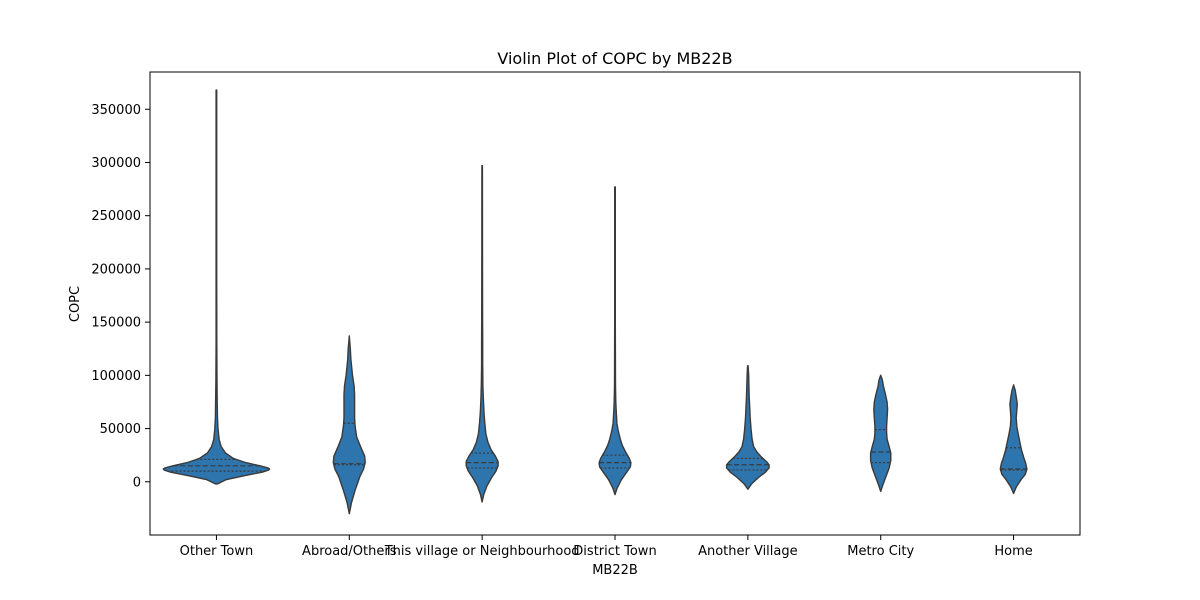  I want to click on x-tick-label: Metro City, so click(880, 551).